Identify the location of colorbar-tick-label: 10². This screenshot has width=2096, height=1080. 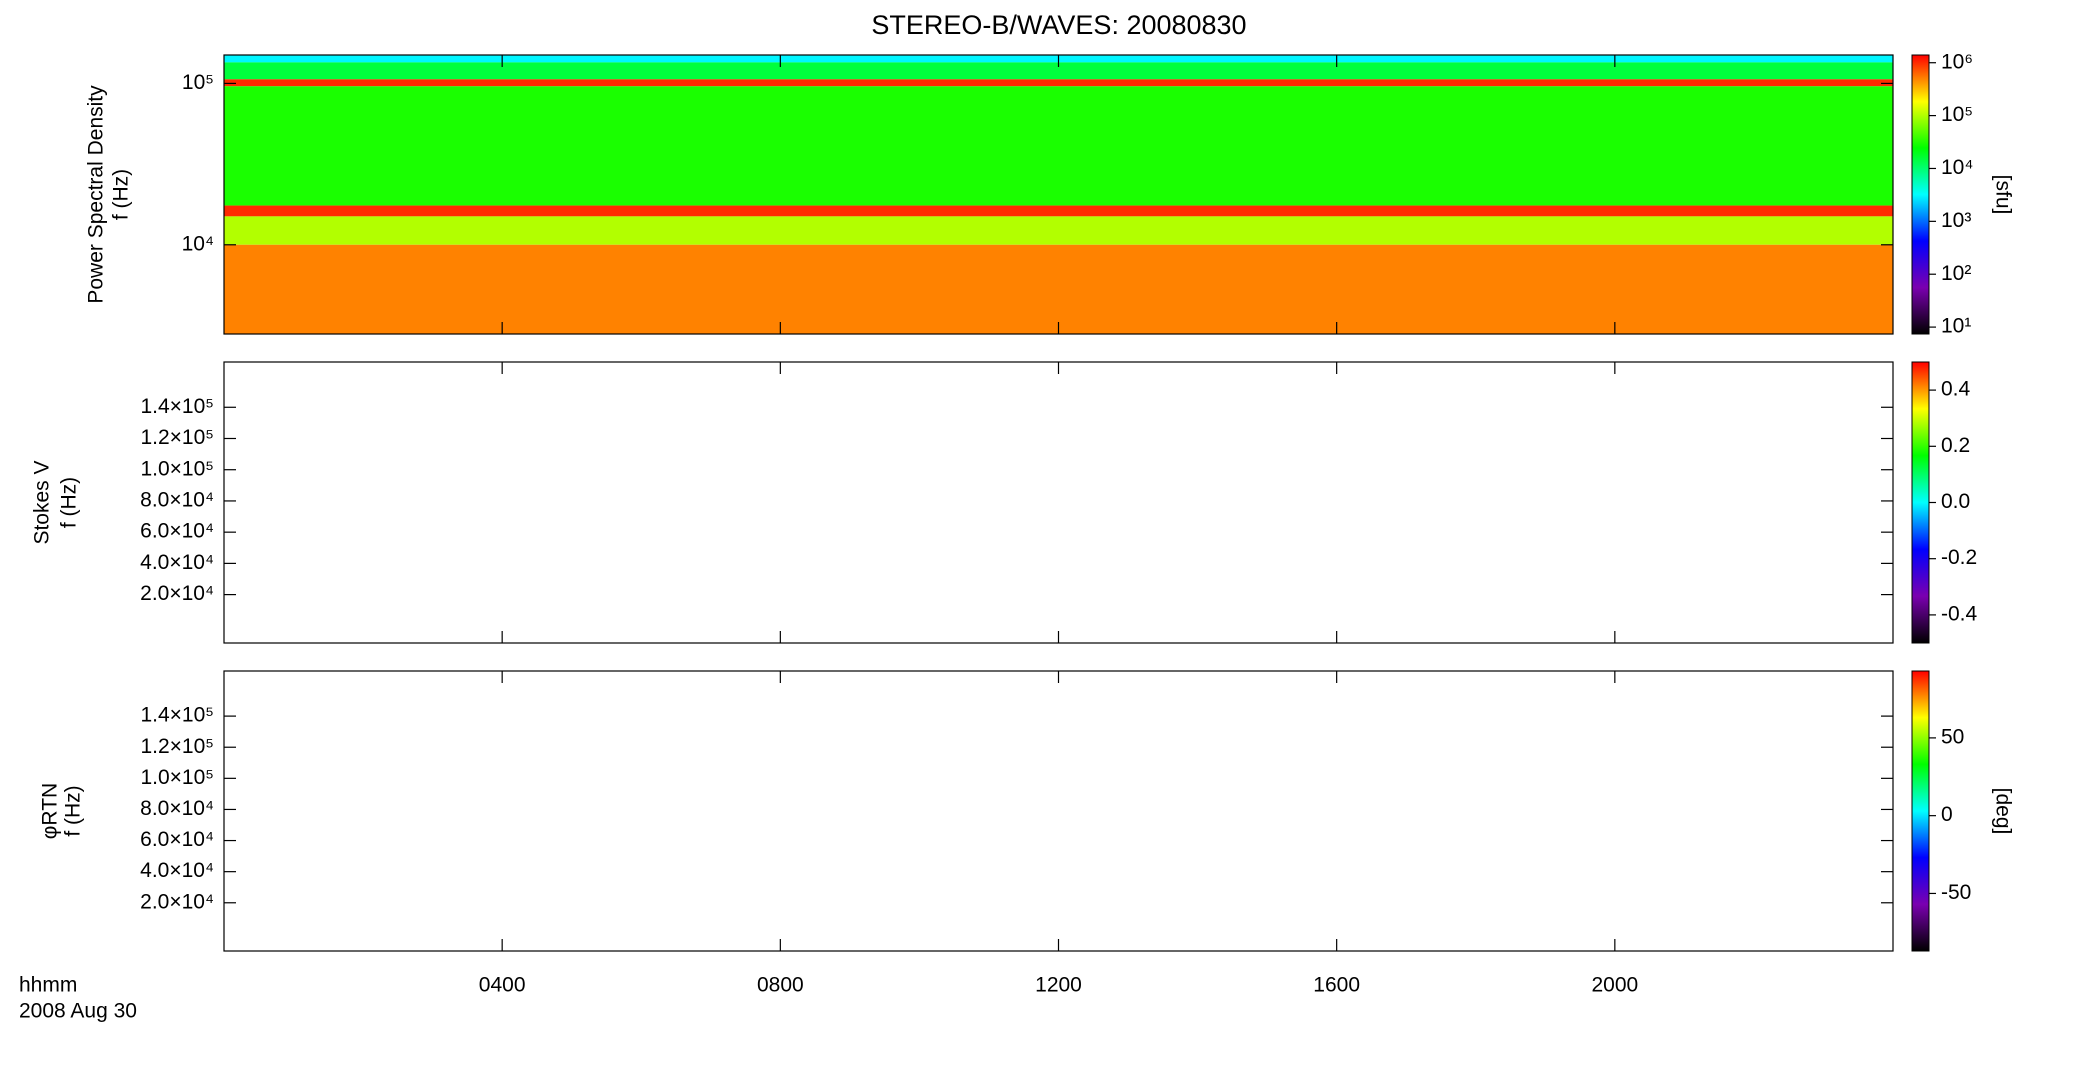
(1956, 273).